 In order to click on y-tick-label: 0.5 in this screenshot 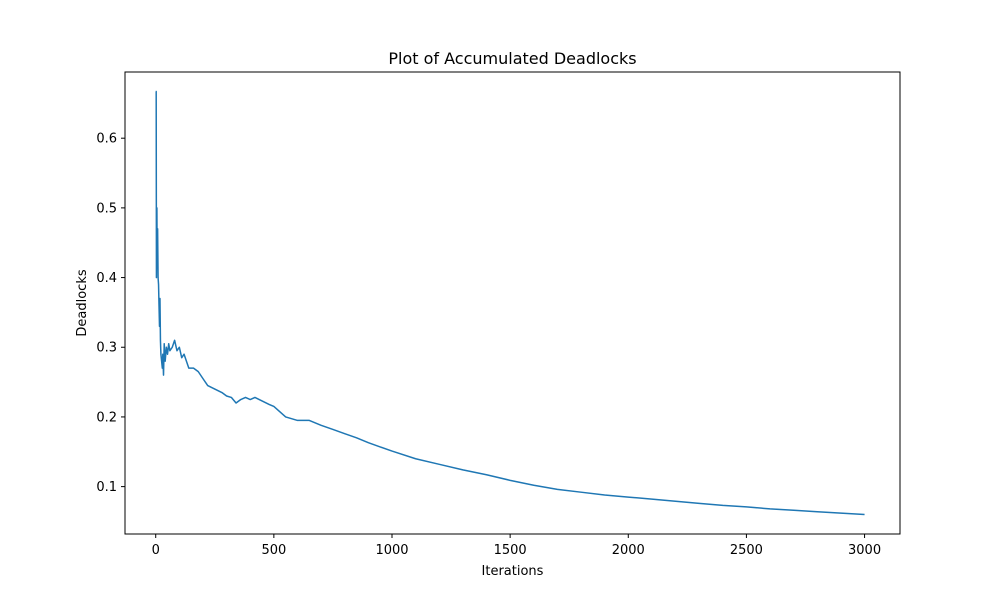, I will do `click(106, 208)`.